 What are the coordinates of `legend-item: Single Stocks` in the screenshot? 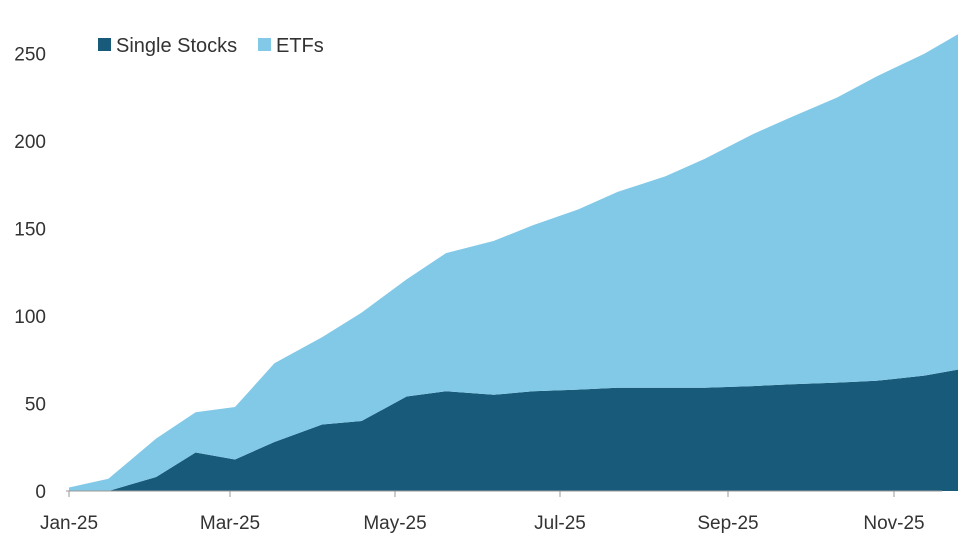 It's located at (167, 46).